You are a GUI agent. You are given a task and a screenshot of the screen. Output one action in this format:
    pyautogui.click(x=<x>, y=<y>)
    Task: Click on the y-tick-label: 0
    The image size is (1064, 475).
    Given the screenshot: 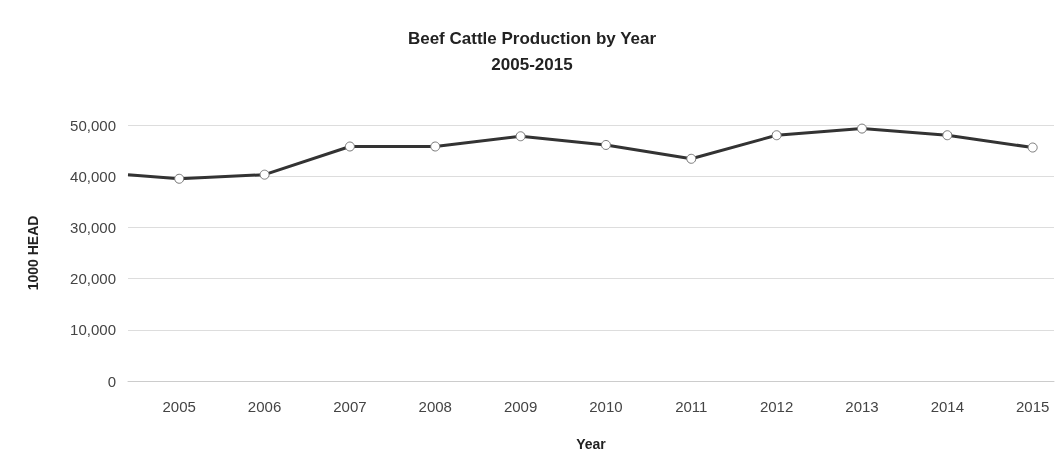 What is the action you would take?
    pyautogui.click(x=111, y=381)
    